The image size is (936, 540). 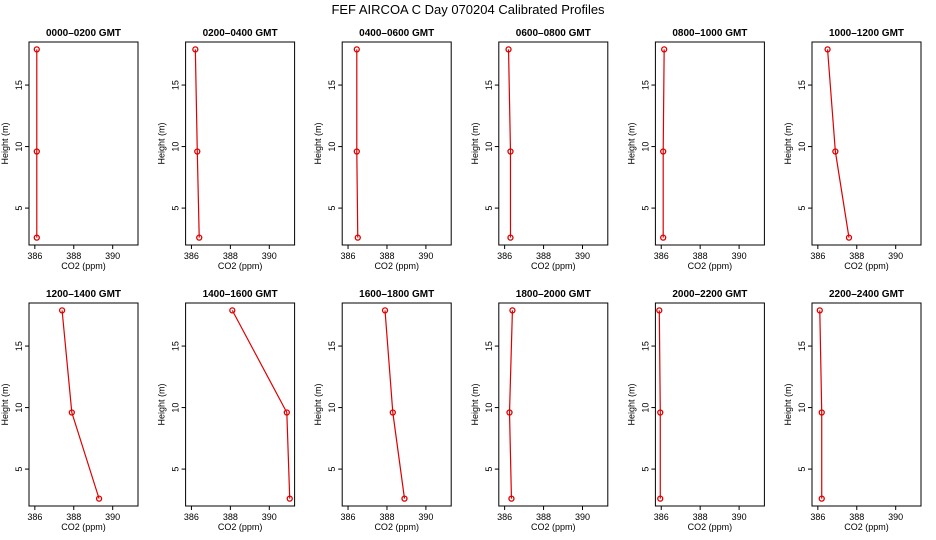 What do you see at coordinates (709, 33) in the screenshot?
I see `panel-title: 0800–1000 GMT` at bounding box center [709, 33].